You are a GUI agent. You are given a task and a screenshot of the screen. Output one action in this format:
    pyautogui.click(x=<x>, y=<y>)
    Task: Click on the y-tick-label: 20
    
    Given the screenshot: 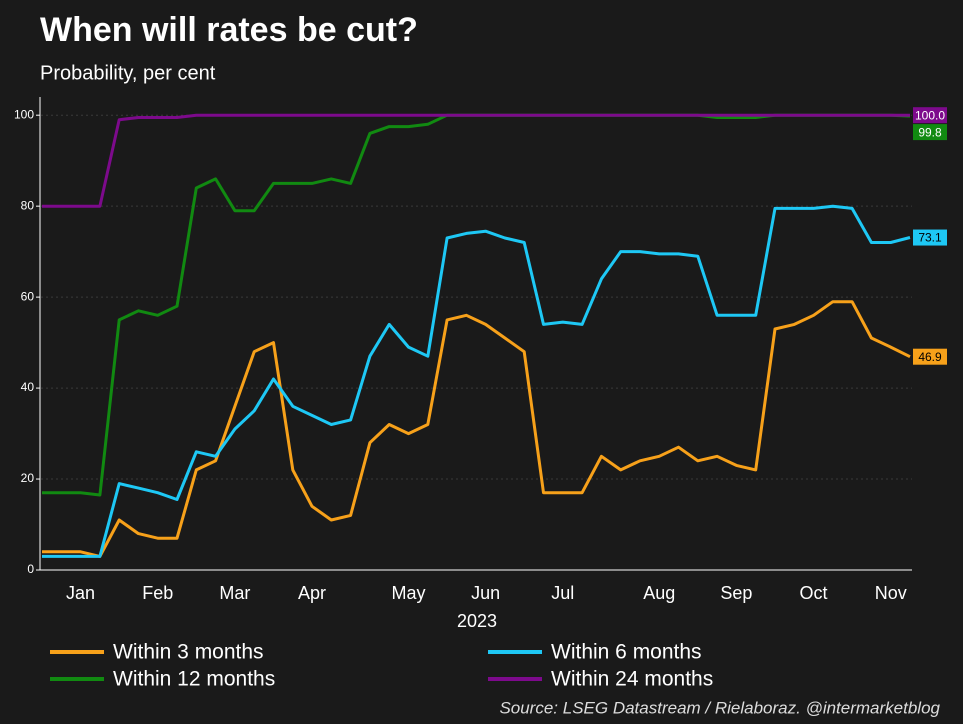 What is the action you would take?
    pyautogui.click(x=28, y=478)
    